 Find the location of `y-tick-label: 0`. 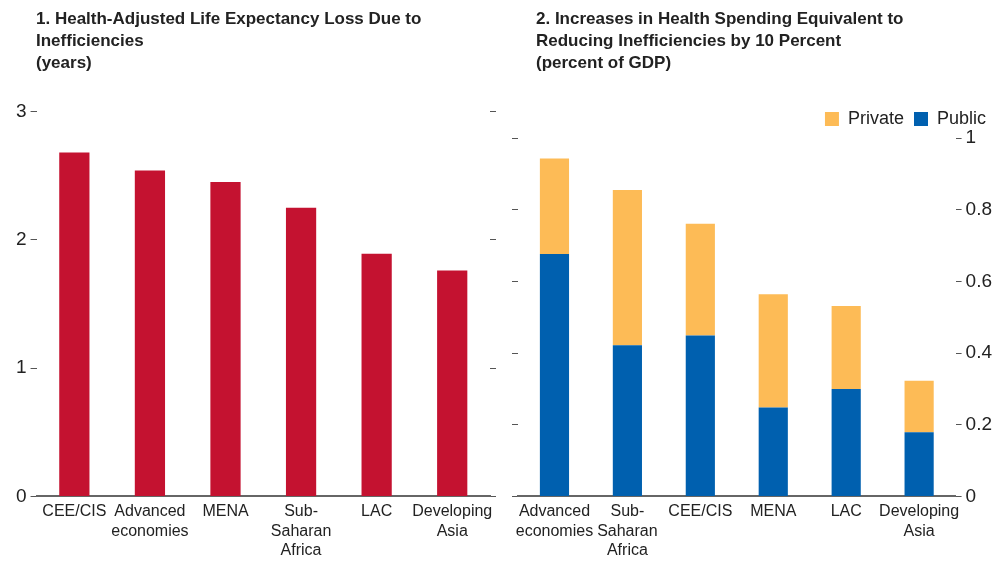

y-tick-label: 0 is located at coordinates (21, 495).